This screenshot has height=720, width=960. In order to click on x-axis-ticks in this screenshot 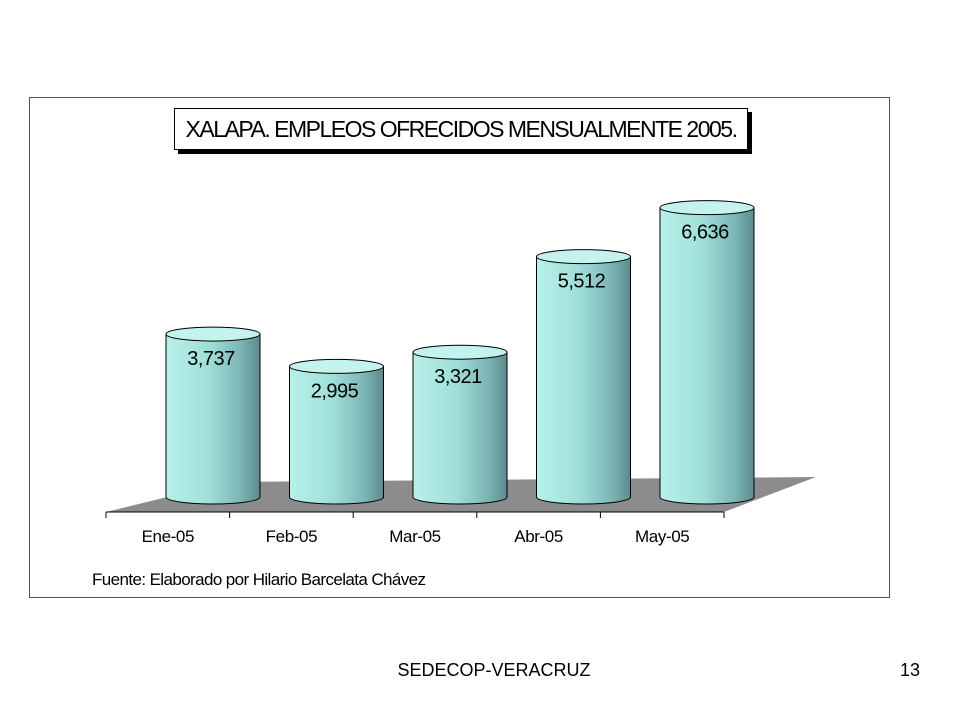, I will do `click(415, 515)`.